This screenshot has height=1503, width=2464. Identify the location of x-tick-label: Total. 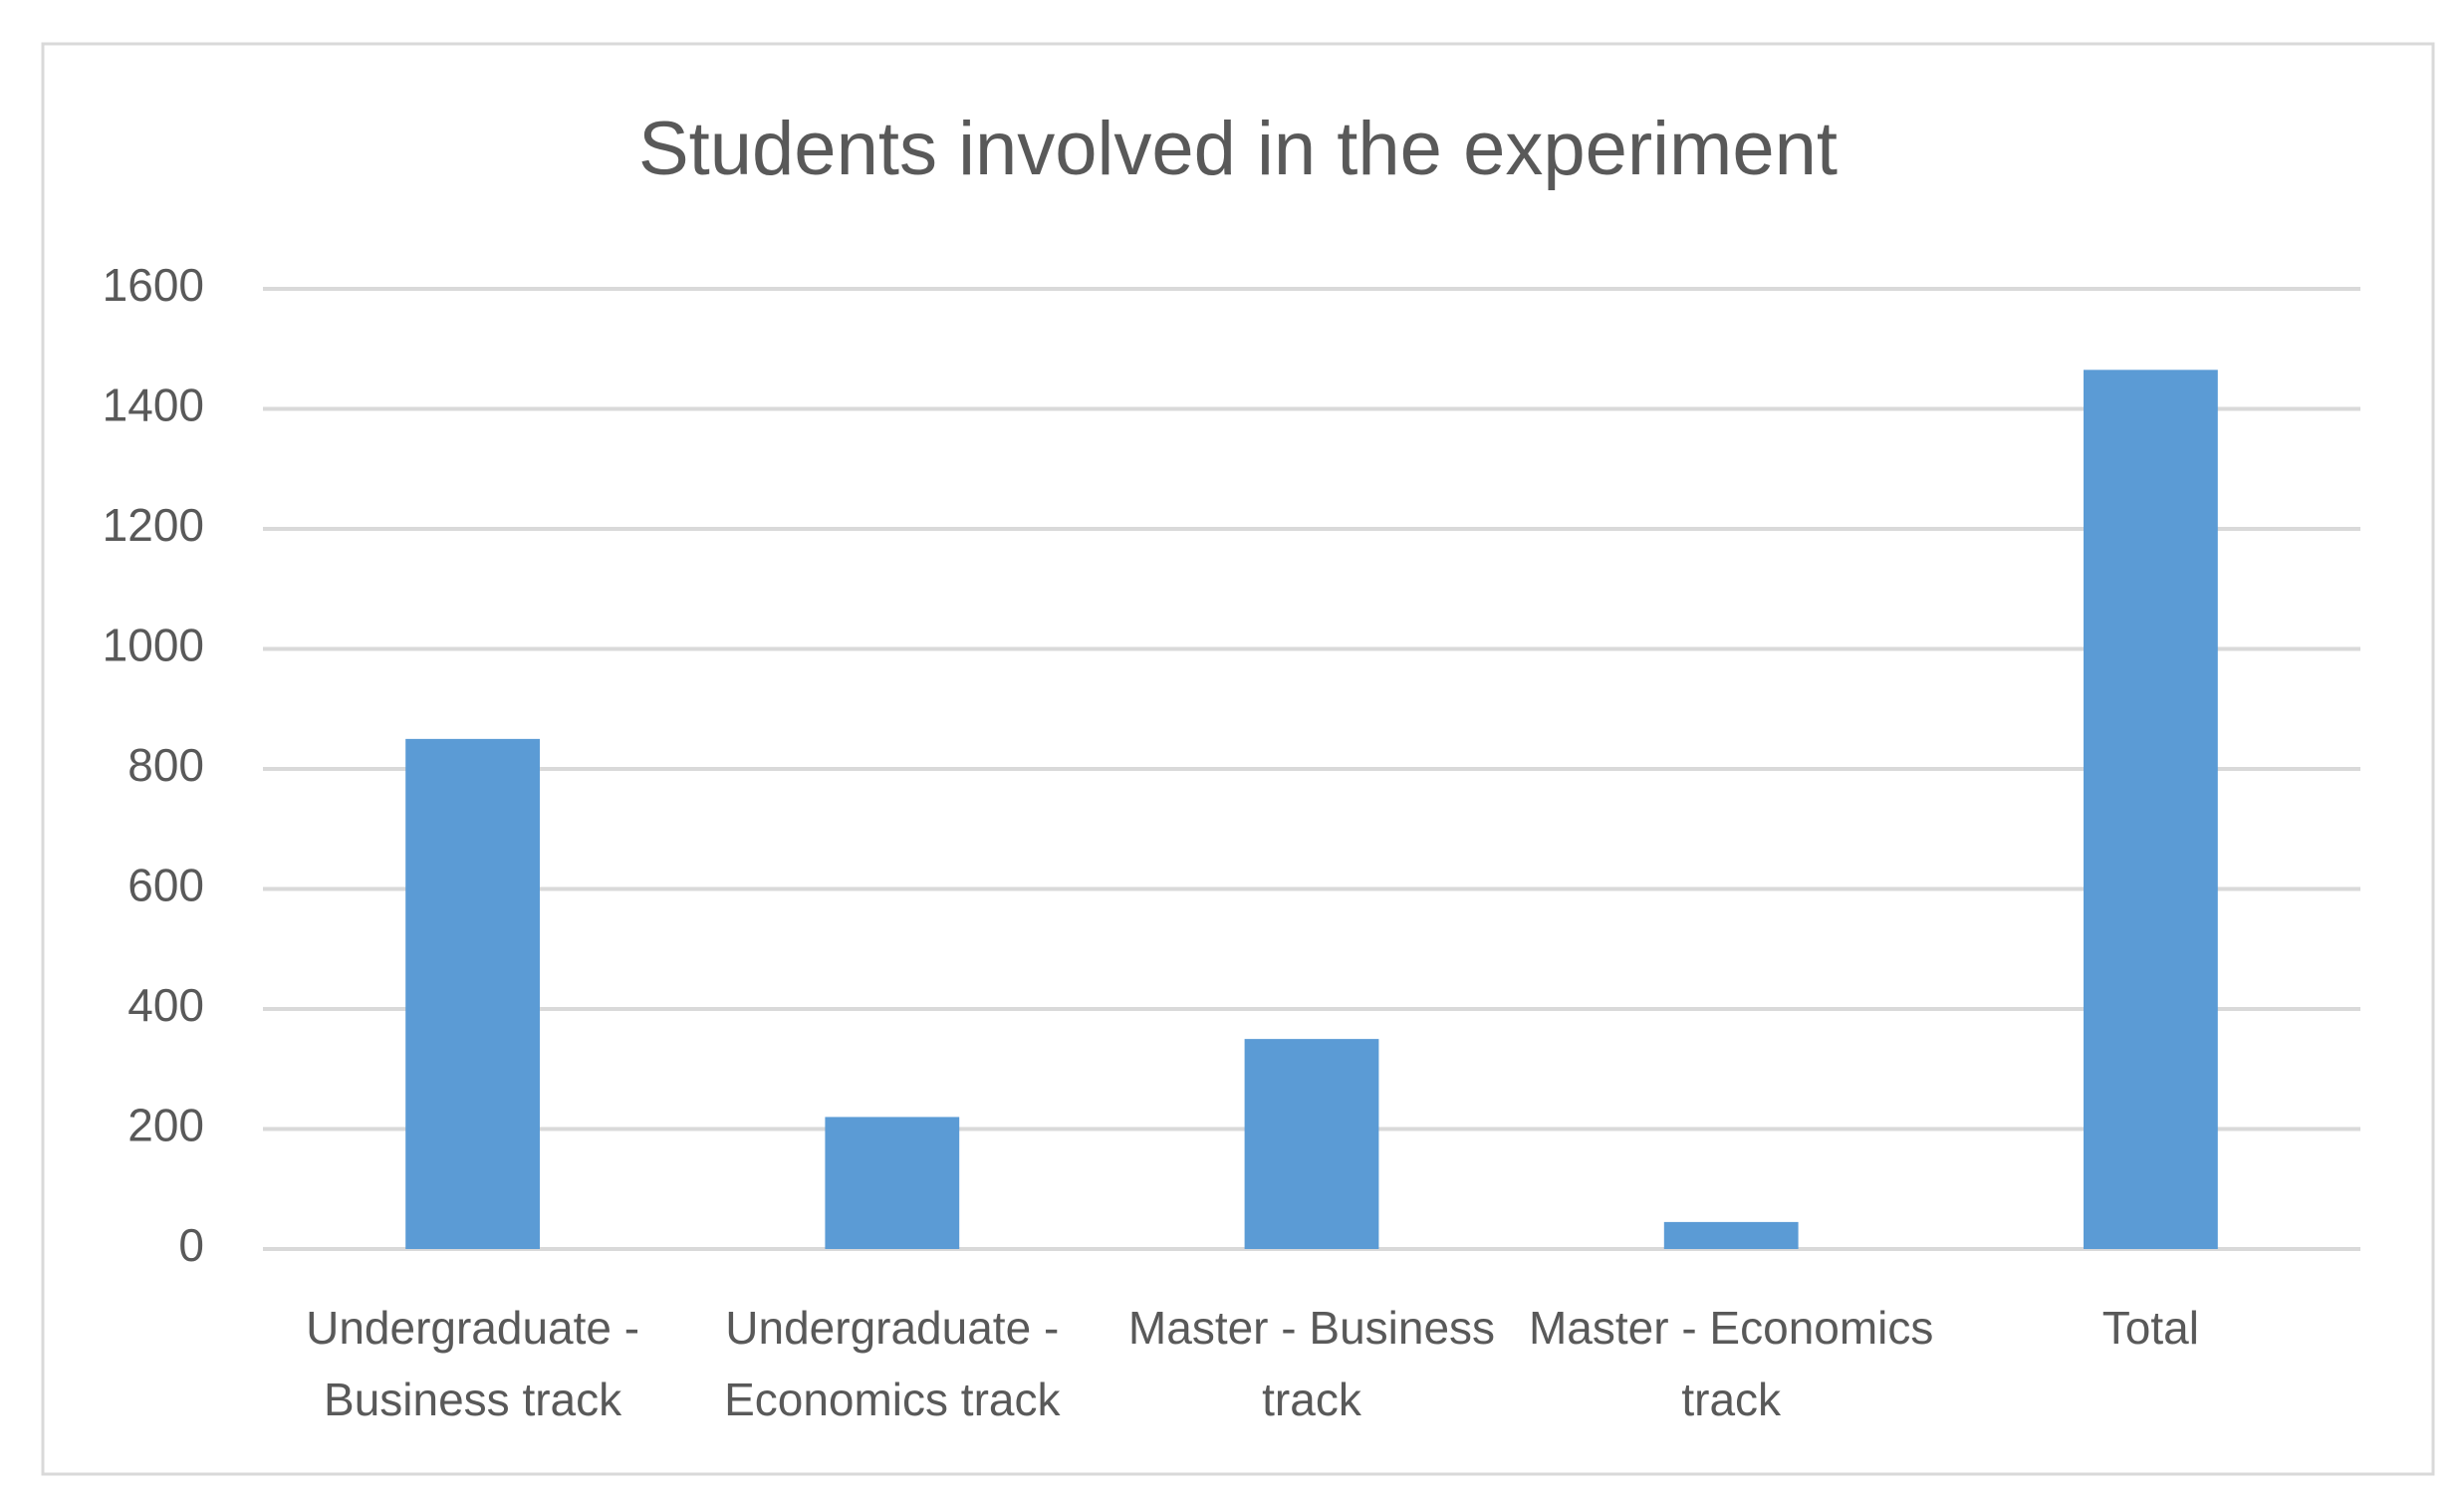
(2150, 1328).